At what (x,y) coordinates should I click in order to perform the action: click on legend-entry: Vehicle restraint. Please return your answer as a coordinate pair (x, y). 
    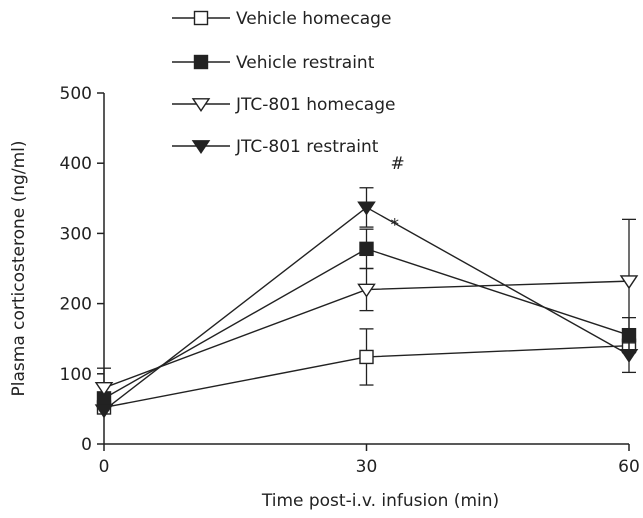
    Looking at the image, I should click on (273, 63).